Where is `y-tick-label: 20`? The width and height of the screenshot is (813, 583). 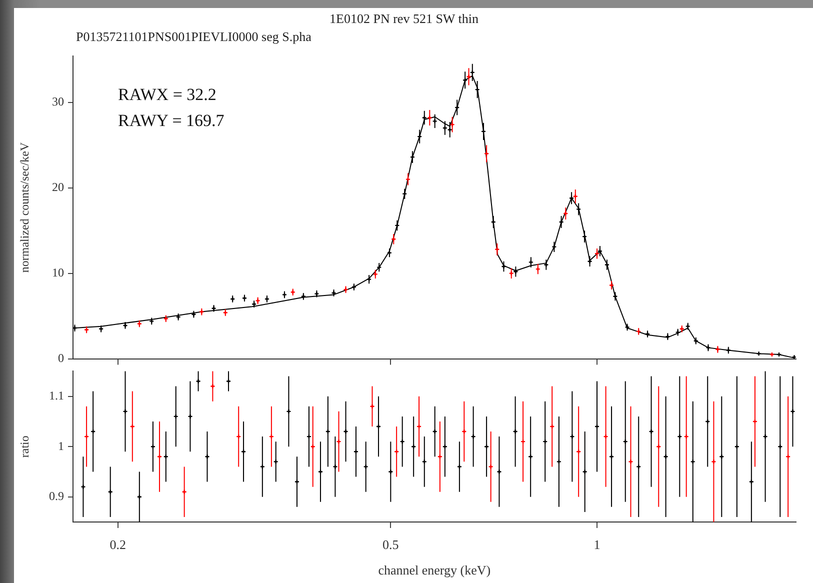
y-tick-label: 20 is located at coordinates (58, 187).